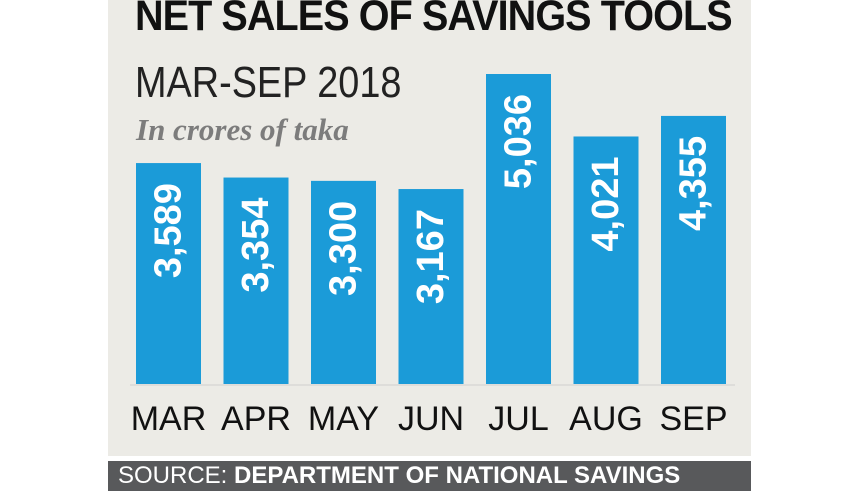  What do you see at coordinates (256, 245) in the screenshot?
I see `data-label-apr: 3,354` at bounding box center [256, 245].